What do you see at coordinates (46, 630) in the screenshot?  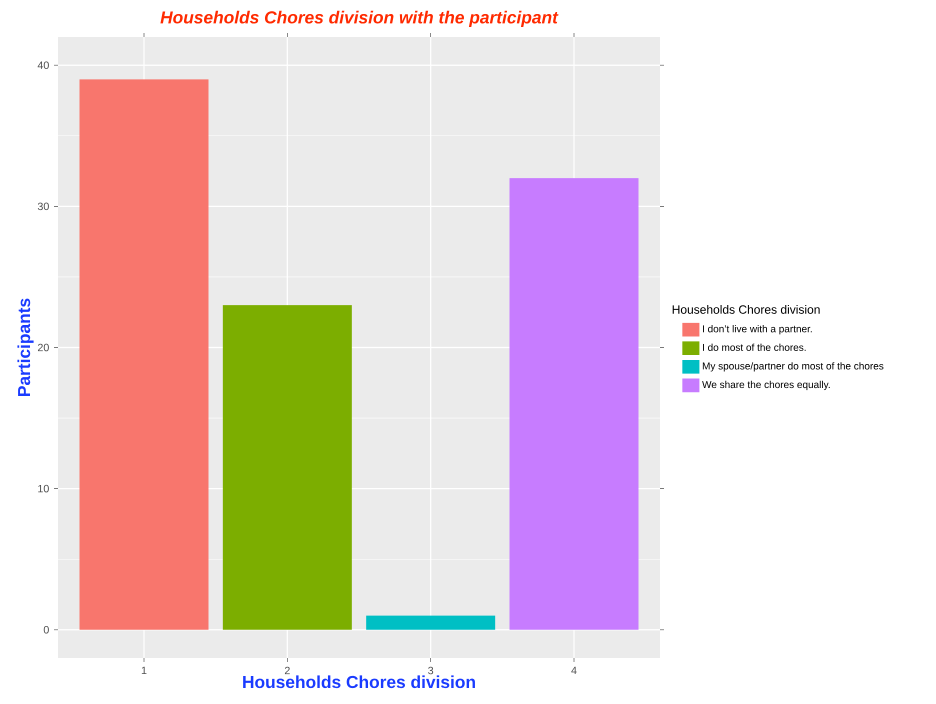 I see `y-tick-label: 0` at bounding box center [46, 630].